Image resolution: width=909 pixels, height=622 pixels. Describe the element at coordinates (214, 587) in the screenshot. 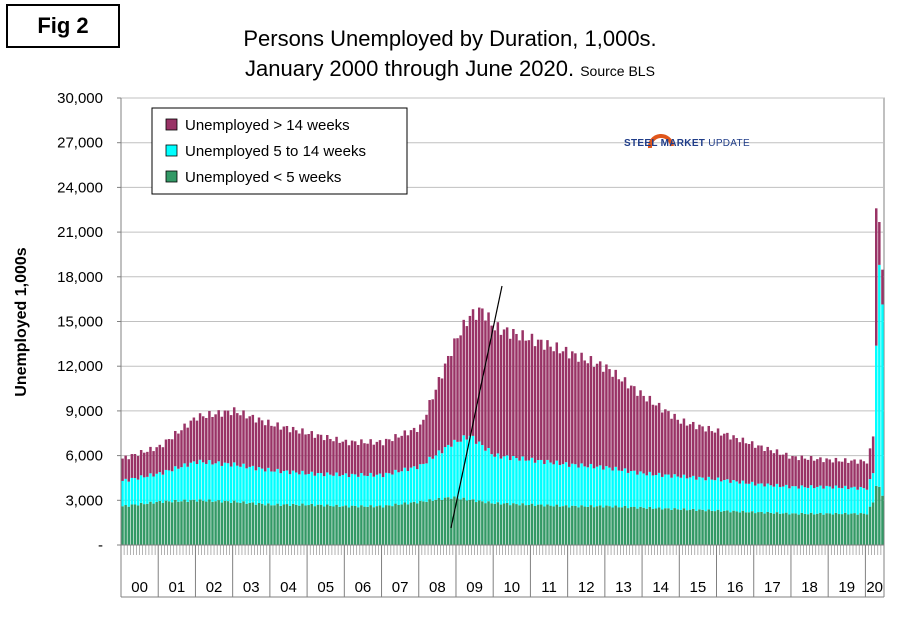

I see `x-tick-label: 02` at that location.